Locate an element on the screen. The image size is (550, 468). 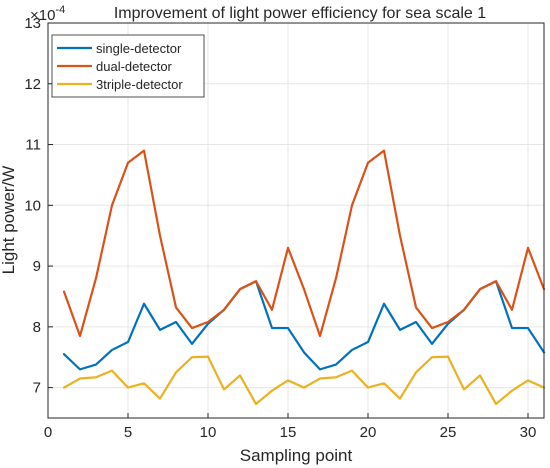
x-tick-label: 20 is located at coordinates (368, 432).